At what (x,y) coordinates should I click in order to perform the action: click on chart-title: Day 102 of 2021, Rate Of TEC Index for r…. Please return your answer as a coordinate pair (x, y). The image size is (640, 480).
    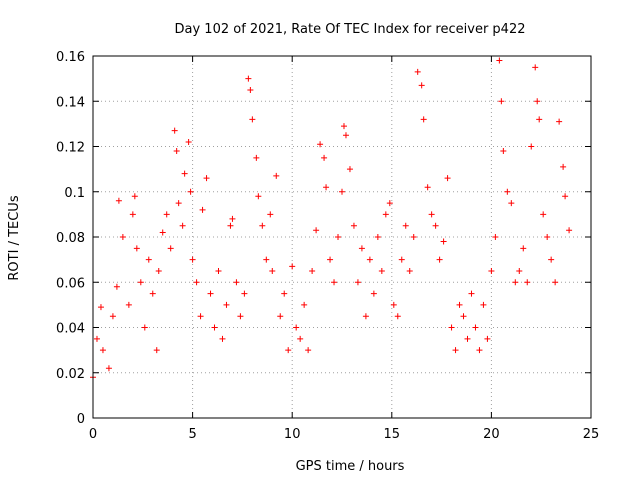
    Looking at the image, I should click on (350, 29).